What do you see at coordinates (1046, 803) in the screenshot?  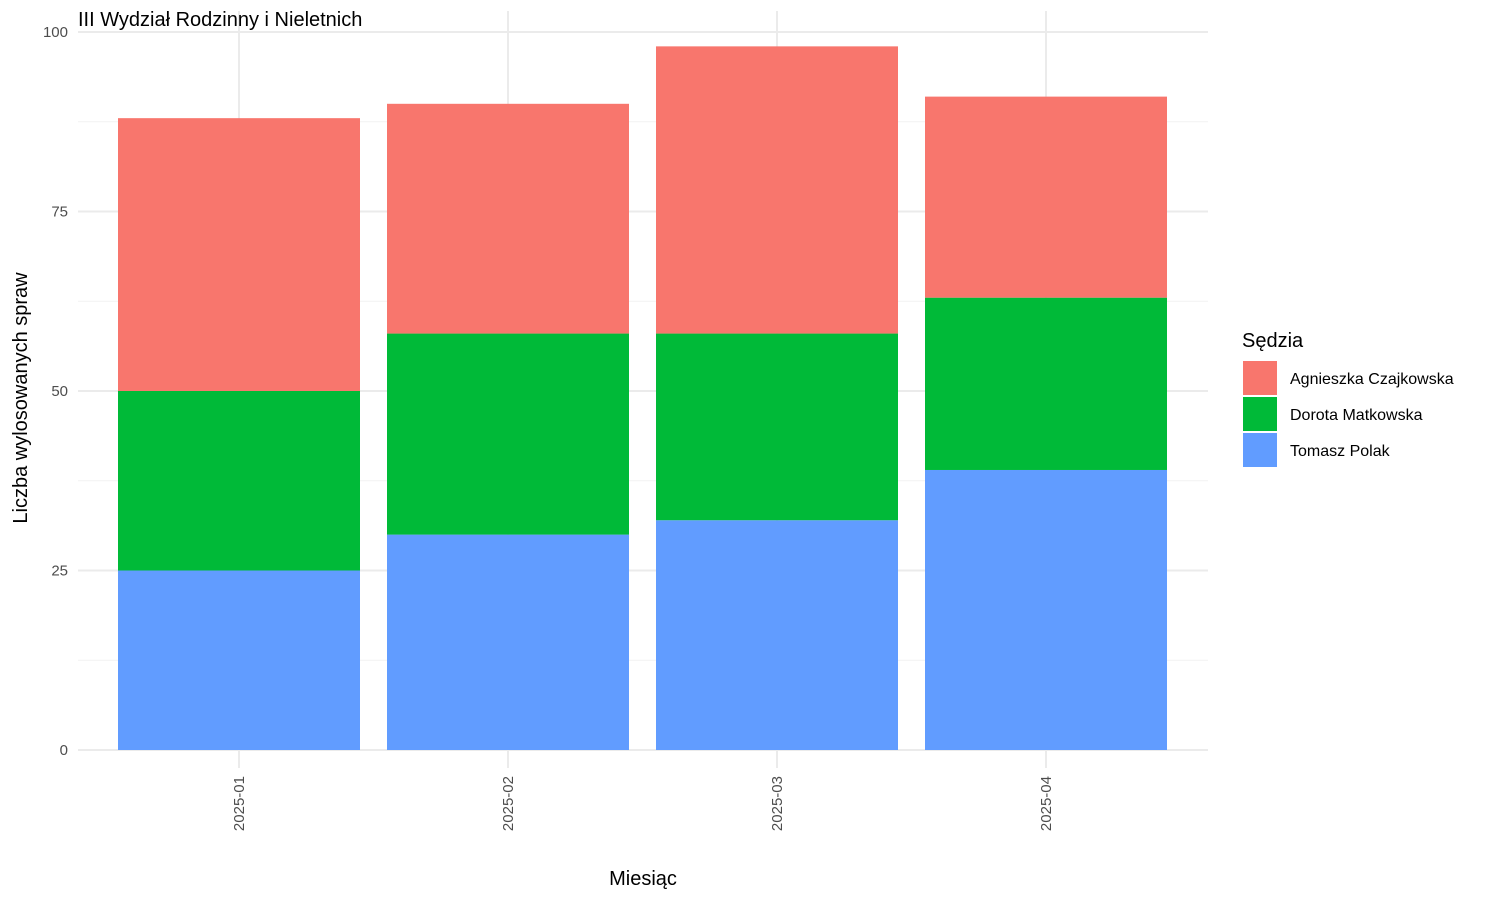 I see `x-tick-label: 2025-04` at bounding box center [1046, 803].